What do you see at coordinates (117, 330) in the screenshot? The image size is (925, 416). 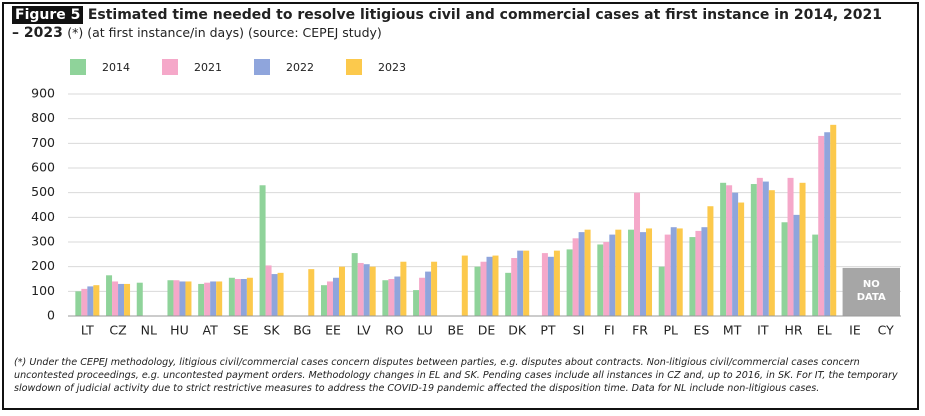 I see `x-tick-label: CZ` at bounding box center [117, 330].